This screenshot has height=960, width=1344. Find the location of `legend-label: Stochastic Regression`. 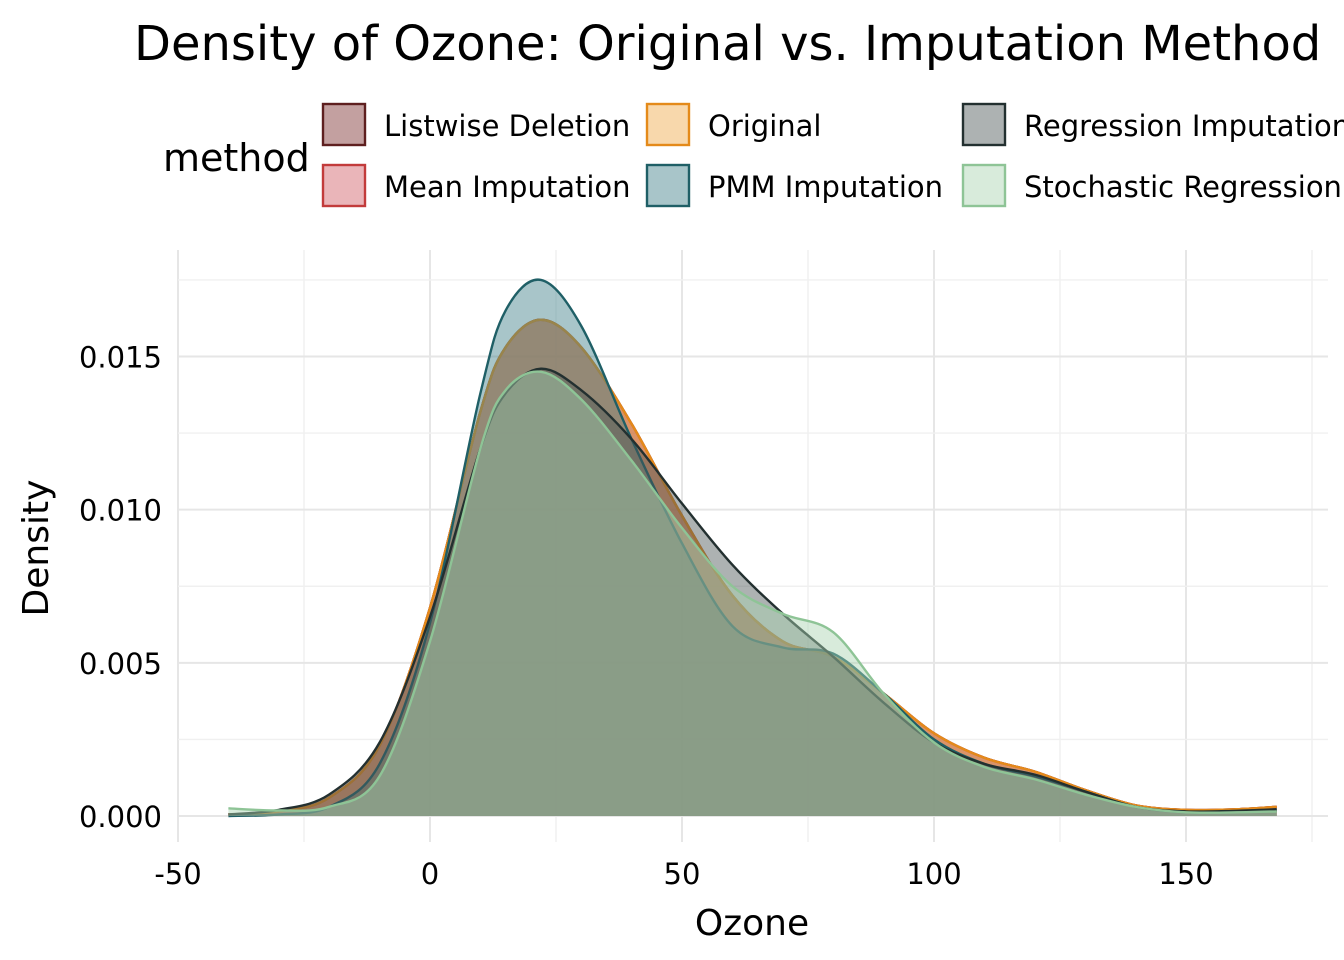

legend-label: Stochastic Regression is located at coordinates (1183, 187).